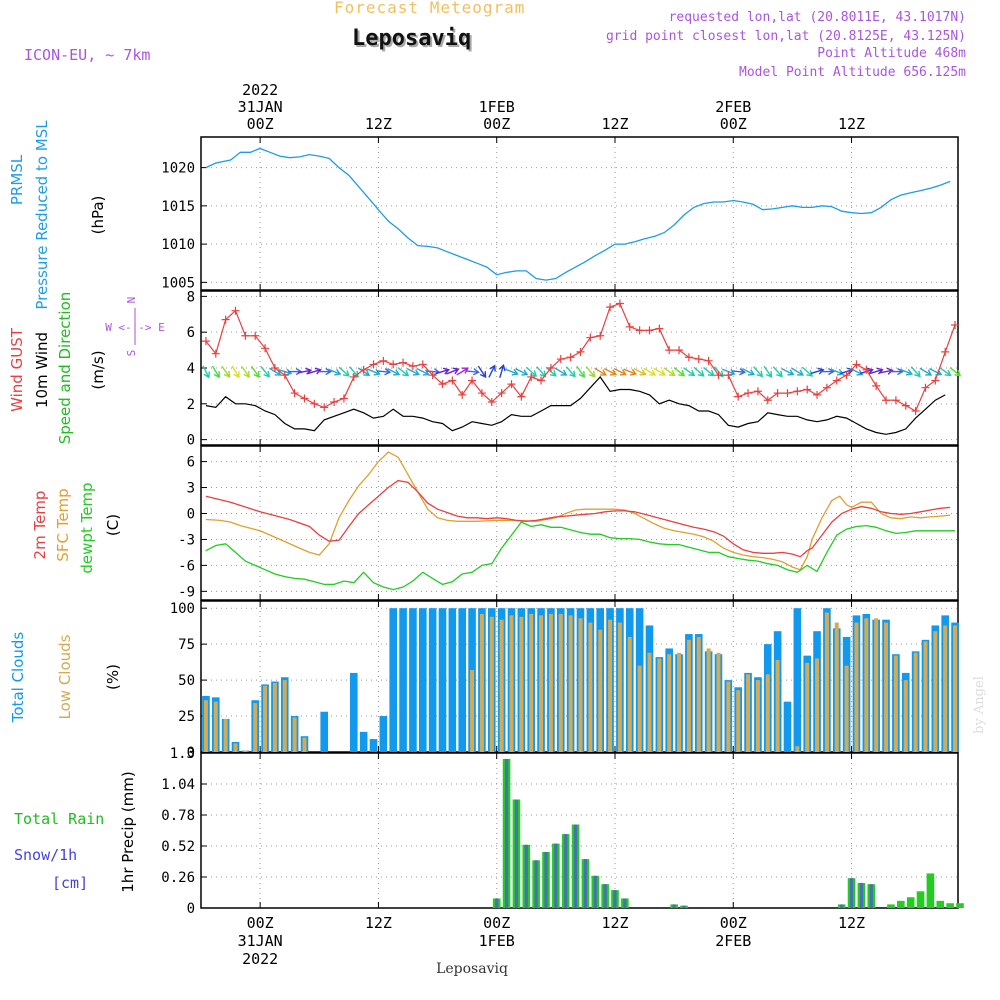 The width and height of the screenshot is (1000, 1000). Describe the element at coordinates (472, 969) in the screenshot. I see `footer-location: Leposaviq` at that location.